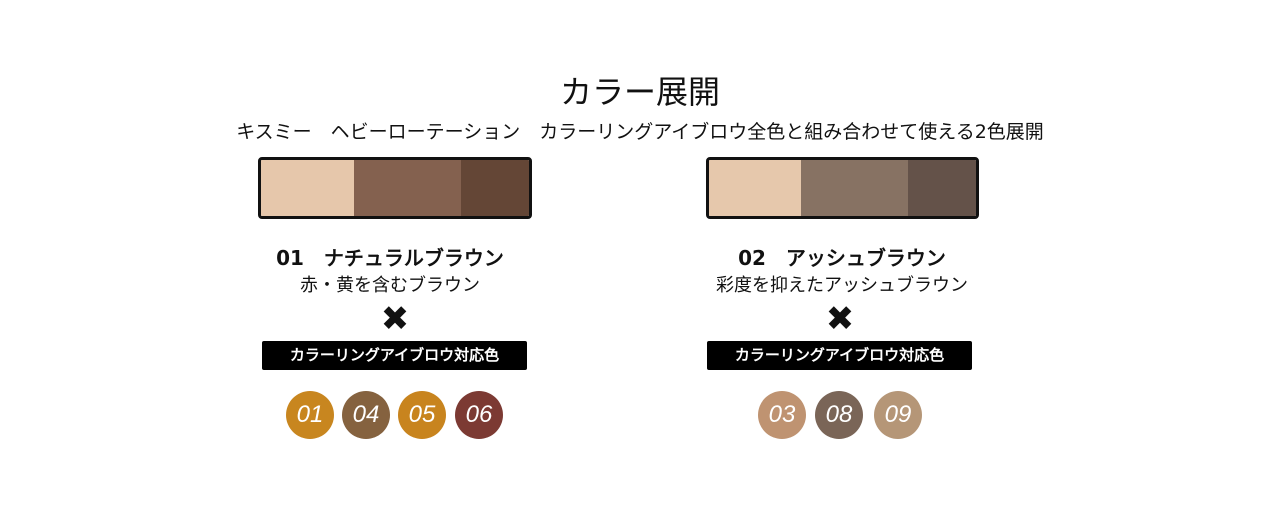 This screenshot has width=1280, height=516. Describe the element at coordinates (479, 415) in the screenshot. I see `shade-circle: 06` at that location.